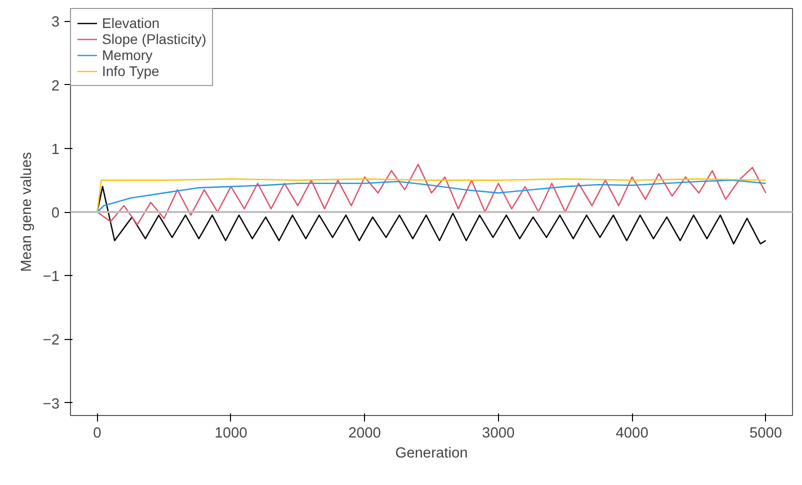 This screenshot has height=485, width=802. Describe the element at coordinates (55, 22) in the screenshot. I see `y-tick-label: 3` at that location.